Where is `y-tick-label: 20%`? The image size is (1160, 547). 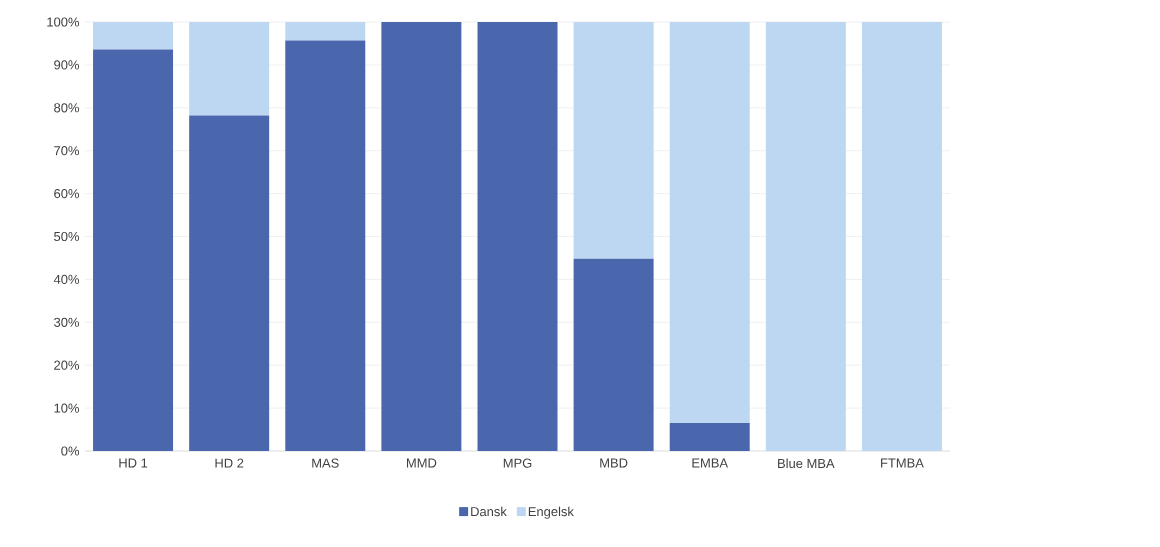
y-tick-label: 20% is located at coordinates (67, 365).